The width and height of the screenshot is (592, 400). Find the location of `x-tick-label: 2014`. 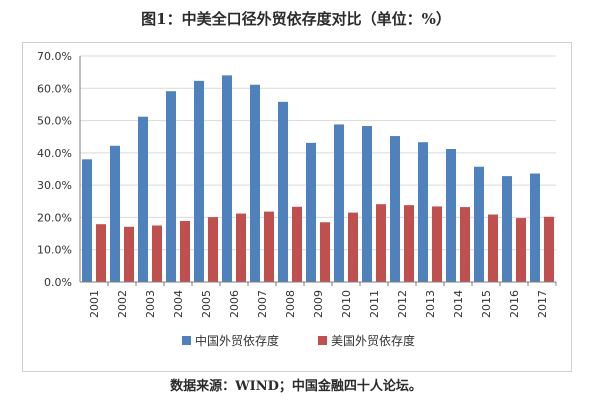

x-tick-label: 2014 is located at coordinates (458, 304).